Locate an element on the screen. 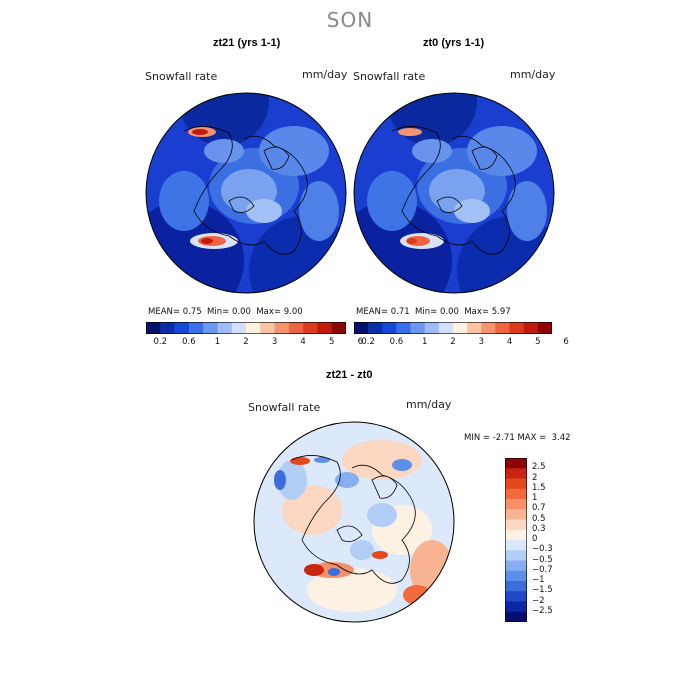  colorbar-tick-label: −0.5 is located at coordinates (542, 559).